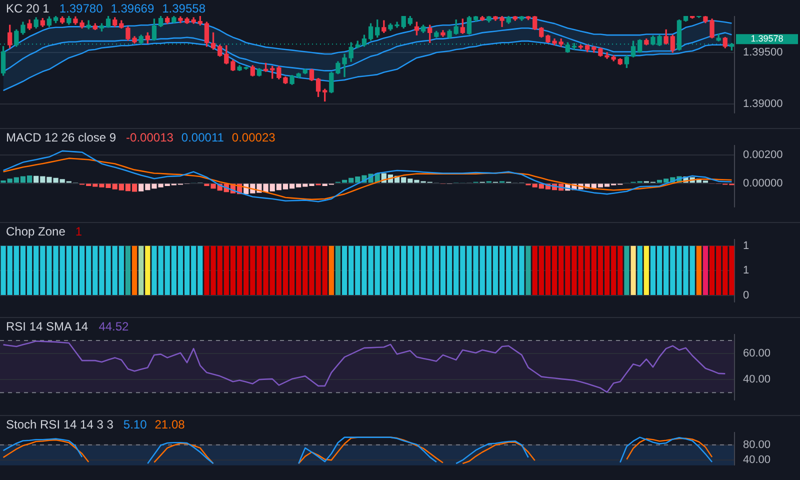  Describe the element at coordinates (763, 154) in the screenshot. I see `y-tick-label: 0.00200` at that location.